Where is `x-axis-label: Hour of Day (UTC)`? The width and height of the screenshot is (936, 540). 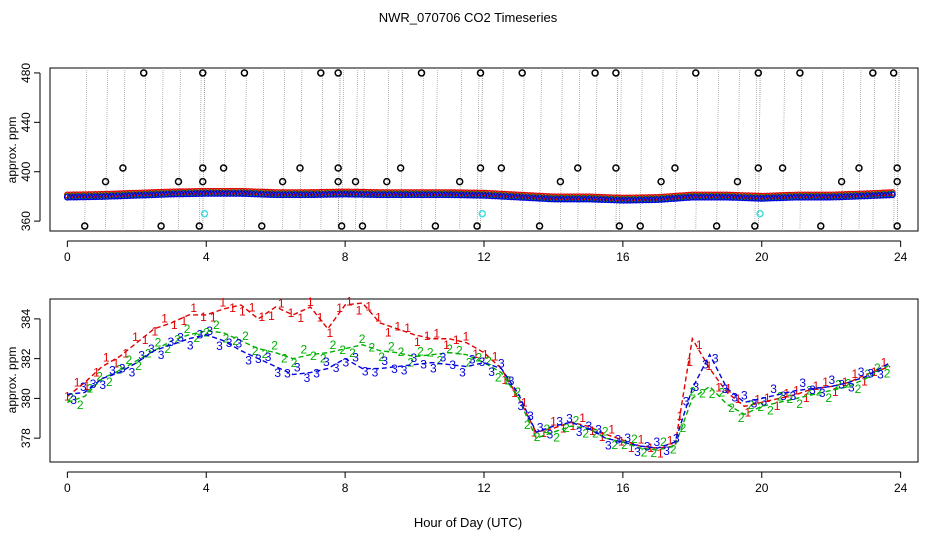 x-axis-label: Hour of Day (UTC) is located at coordinates (468, 522).